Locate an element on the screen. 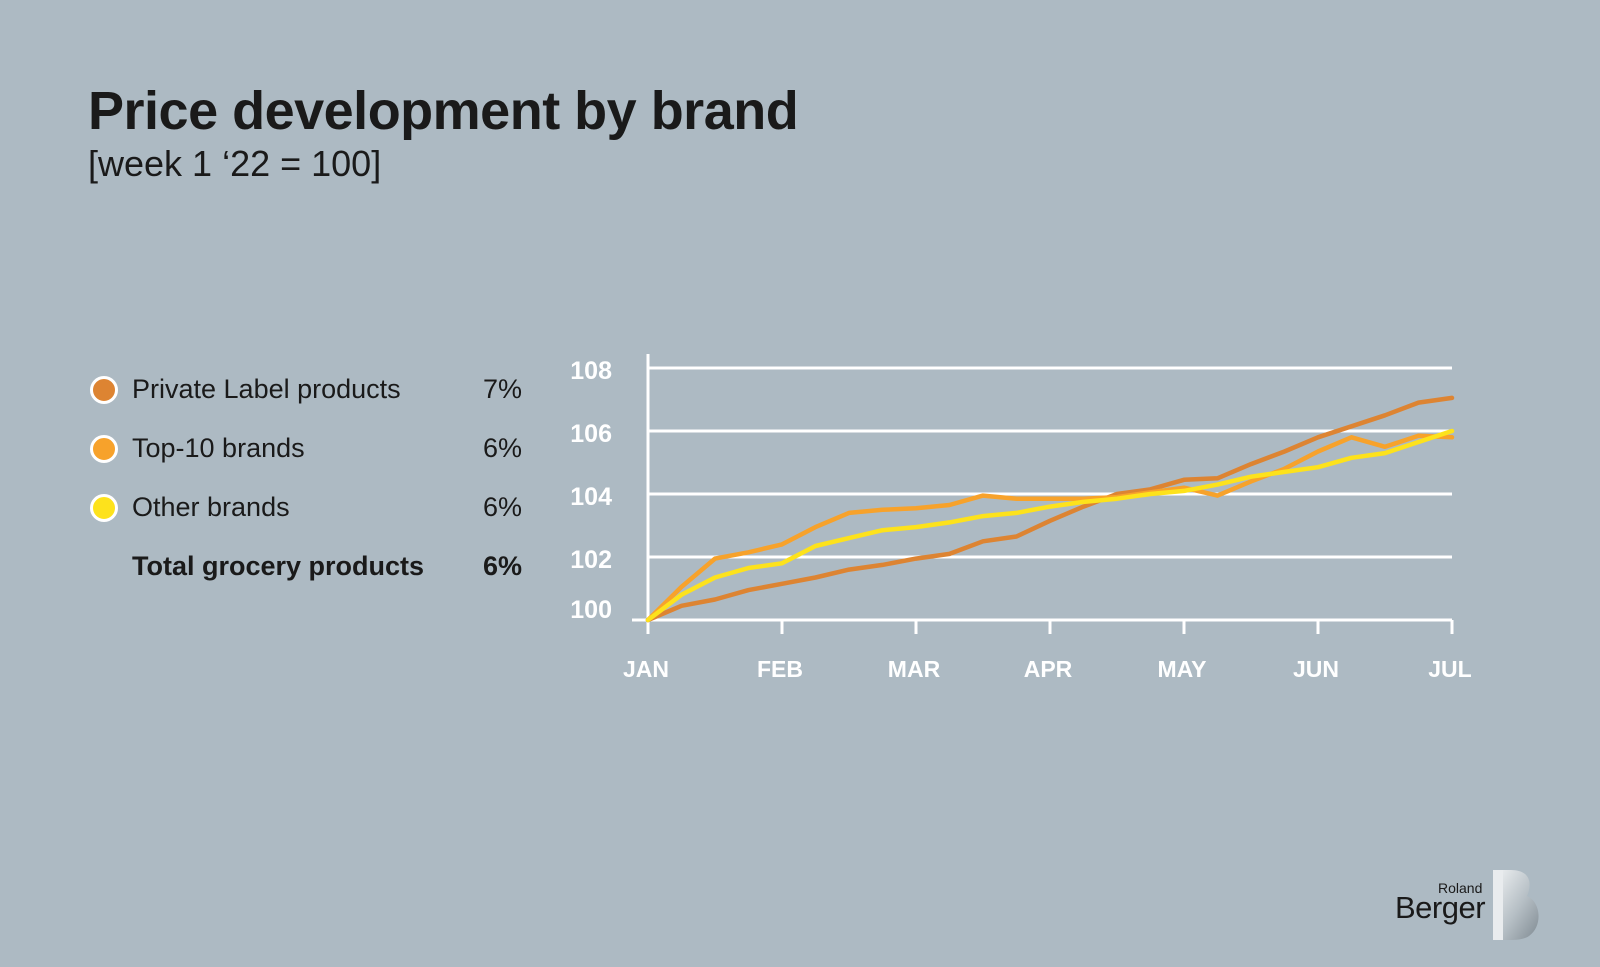  series-line-private-label-products is located at coordinates (1050, 509).